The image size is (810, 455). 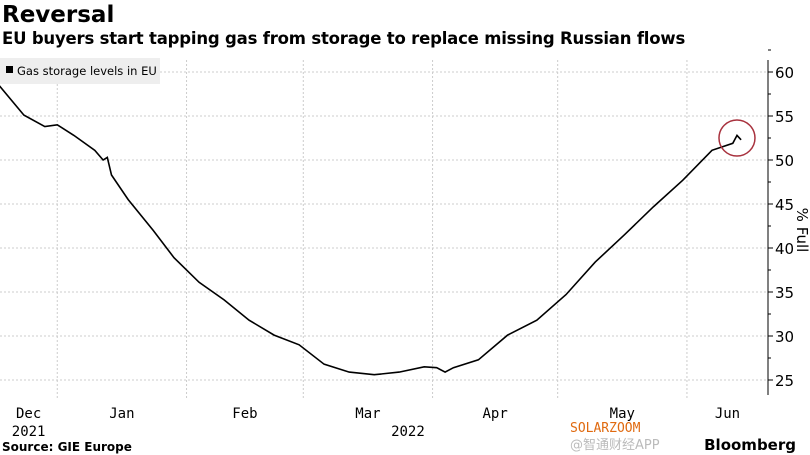 What do you see at coordinates (408, 432) in the screenshot?
I see `x-year-label: 2022` at bounding box center [408, 432].